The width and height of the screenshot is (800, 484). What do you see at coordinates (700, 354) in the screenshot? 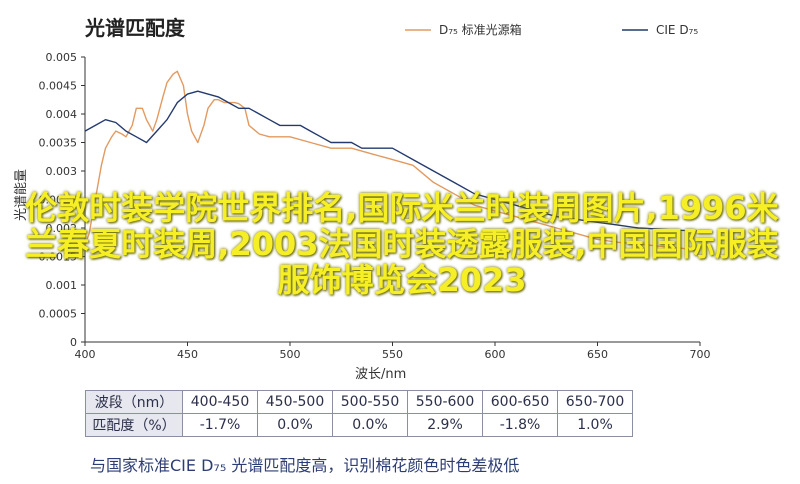
I see `x-tick-label: 700` at bounding box center [700, 354].